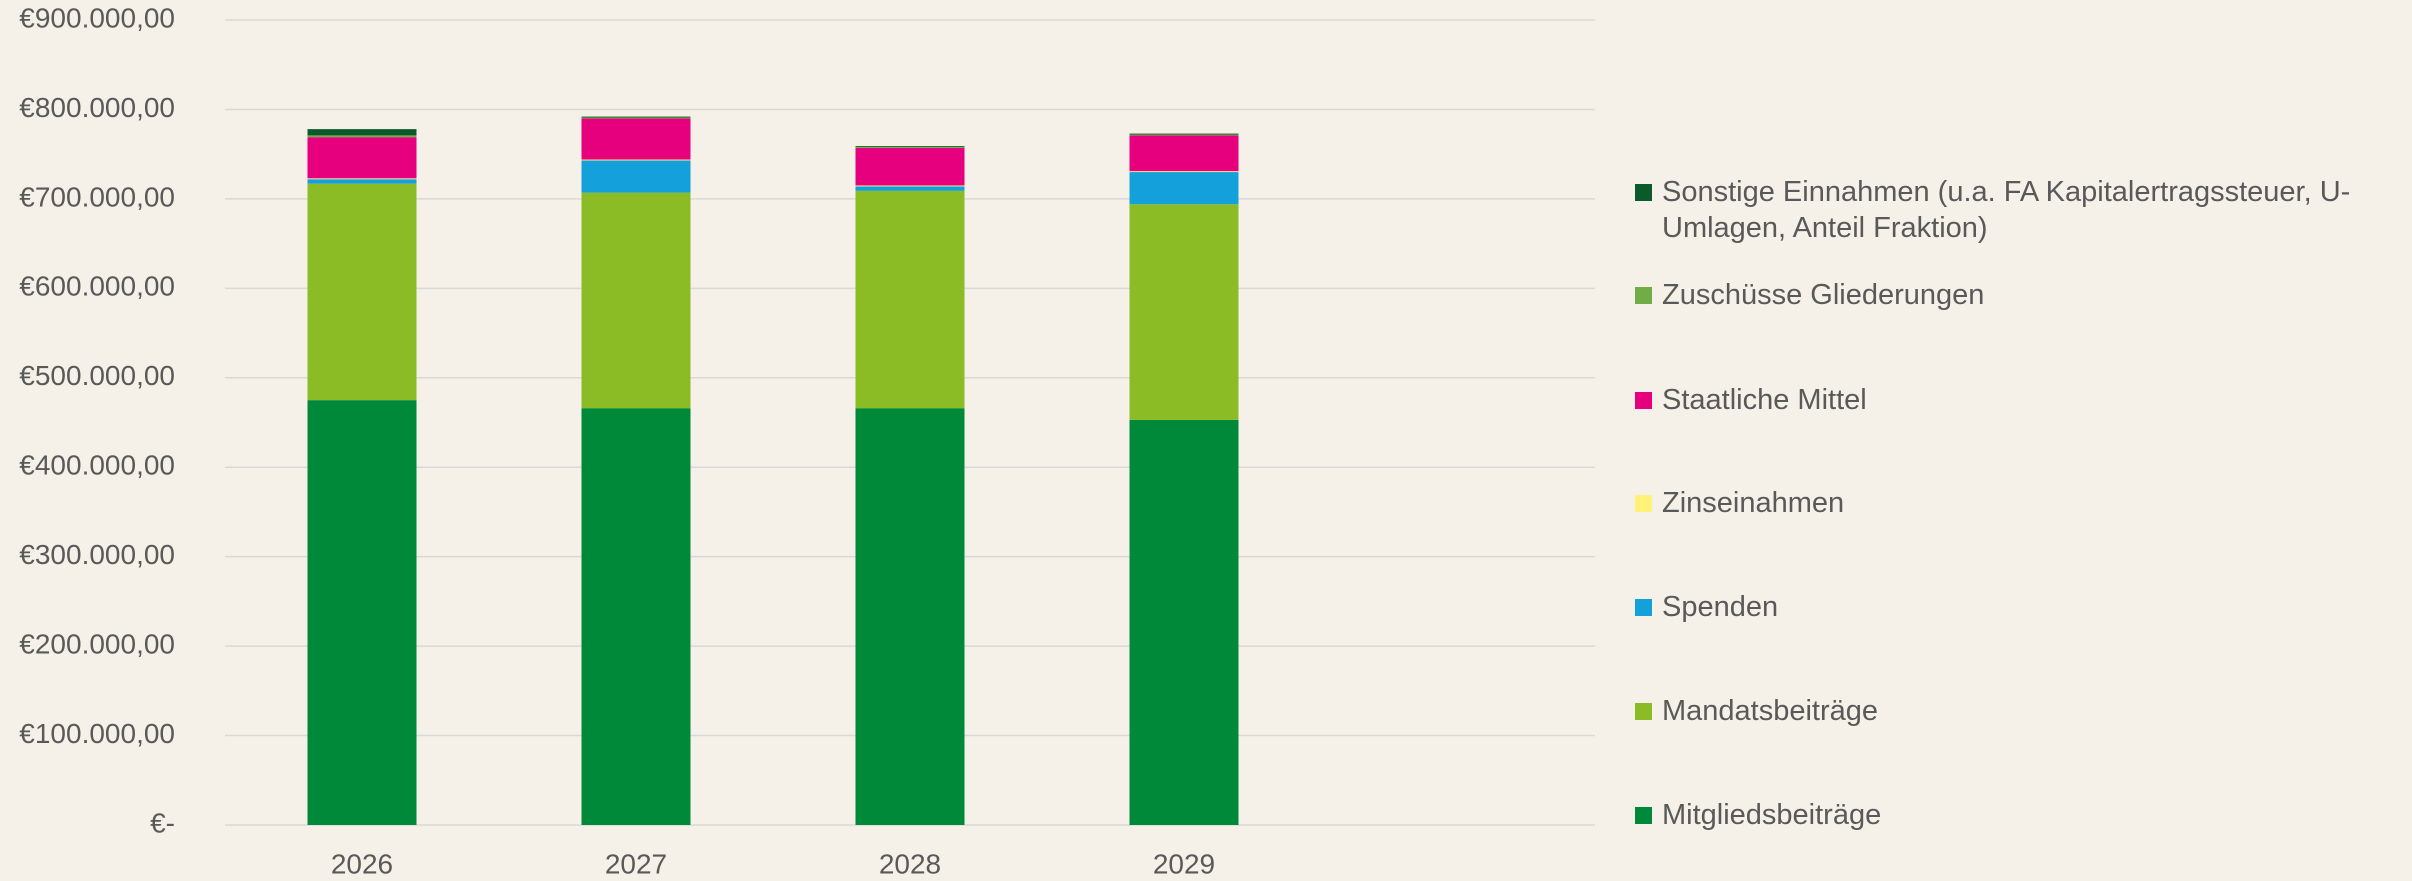  Describe the element at coordinates (162, 822) in the screenshot. I see `y-tick-label: €-` at that location.